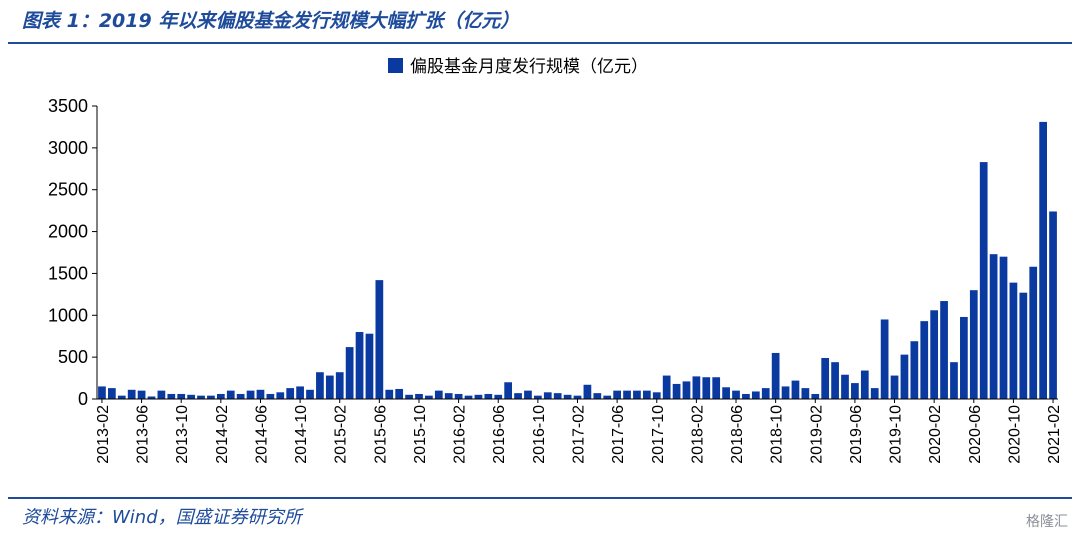 The height and width of the screenshot is (535, 1080). Describe the element at coordinates (271, 21) in the screenshot. I see `figure-title: 图表 1：2019 年以来偏股基金发行规模大幅扩张（亿元）` at that location.